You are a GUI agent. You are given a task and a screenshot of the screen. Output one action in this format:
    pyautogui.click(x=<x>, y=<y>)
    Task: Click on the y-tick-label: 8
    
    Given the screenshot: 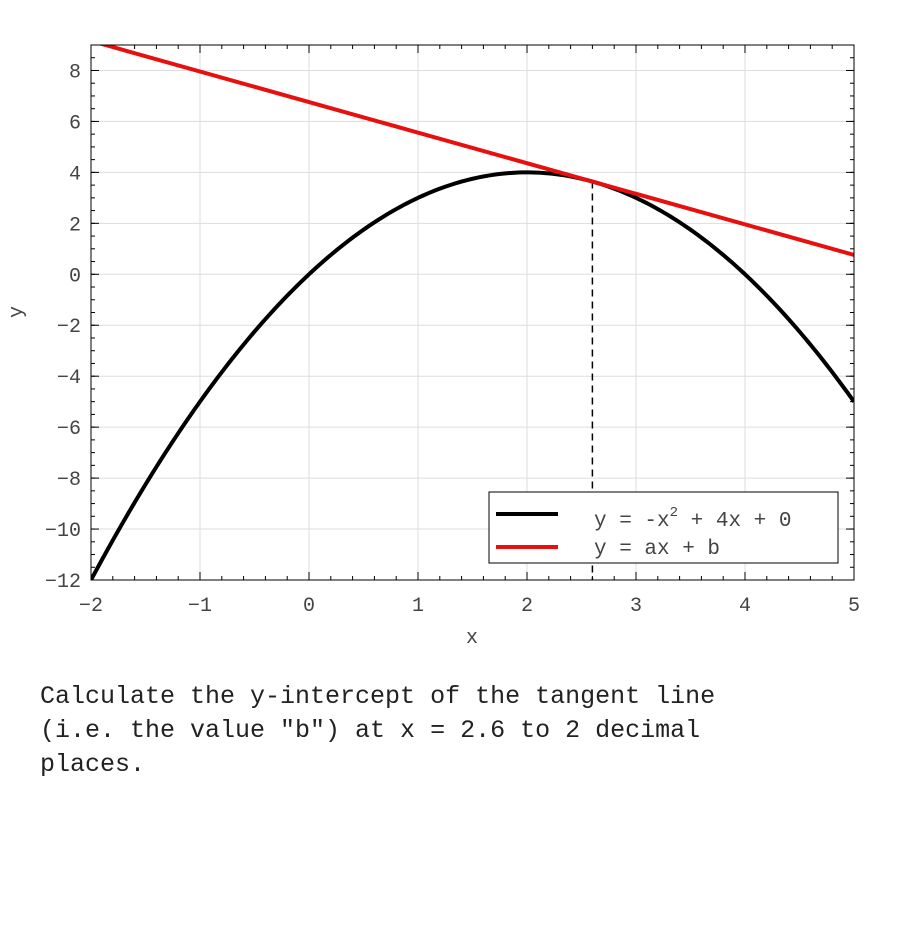 What is the action you would take?
    pyautogui.click(x=75, y=72)
    